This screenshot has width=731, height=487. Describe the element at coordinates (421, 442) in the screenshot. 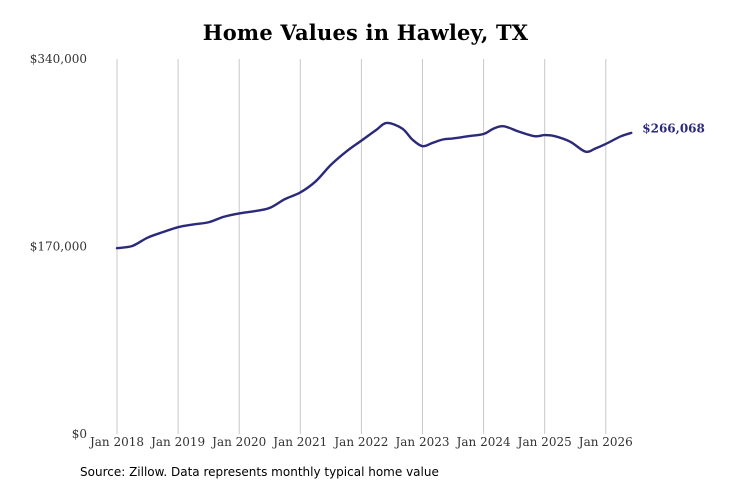

I see `x-tick-label-5: Jan 2023` at that location.